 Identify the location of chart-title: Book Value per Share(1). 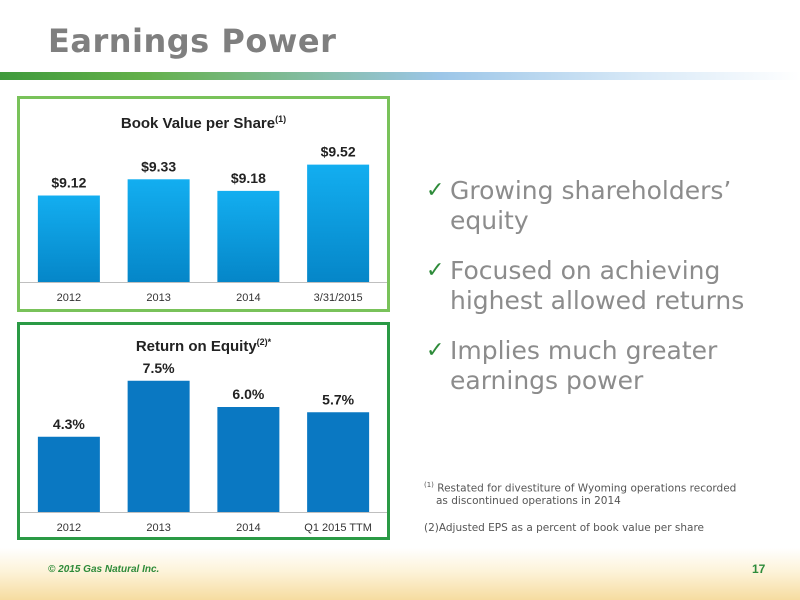
(203, 123).